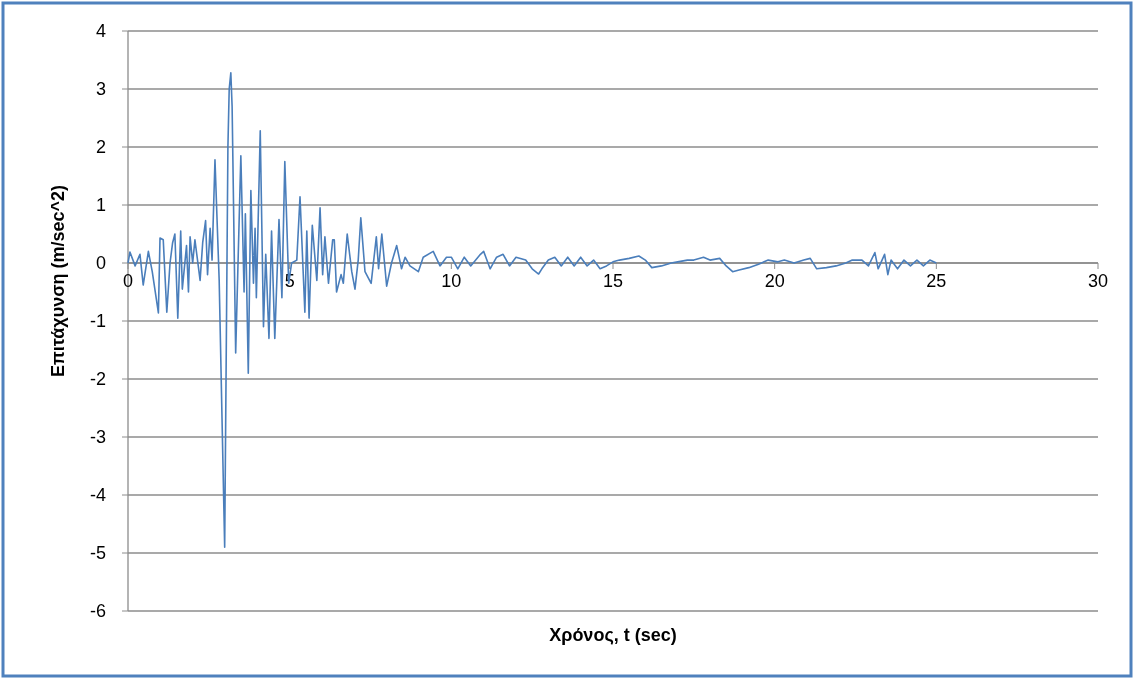 The width and height of the screenshot is (1134, 679). Describe the element at coordinates (97, 495) in the screenshot. I see `y-tick-label: -4` at that location.